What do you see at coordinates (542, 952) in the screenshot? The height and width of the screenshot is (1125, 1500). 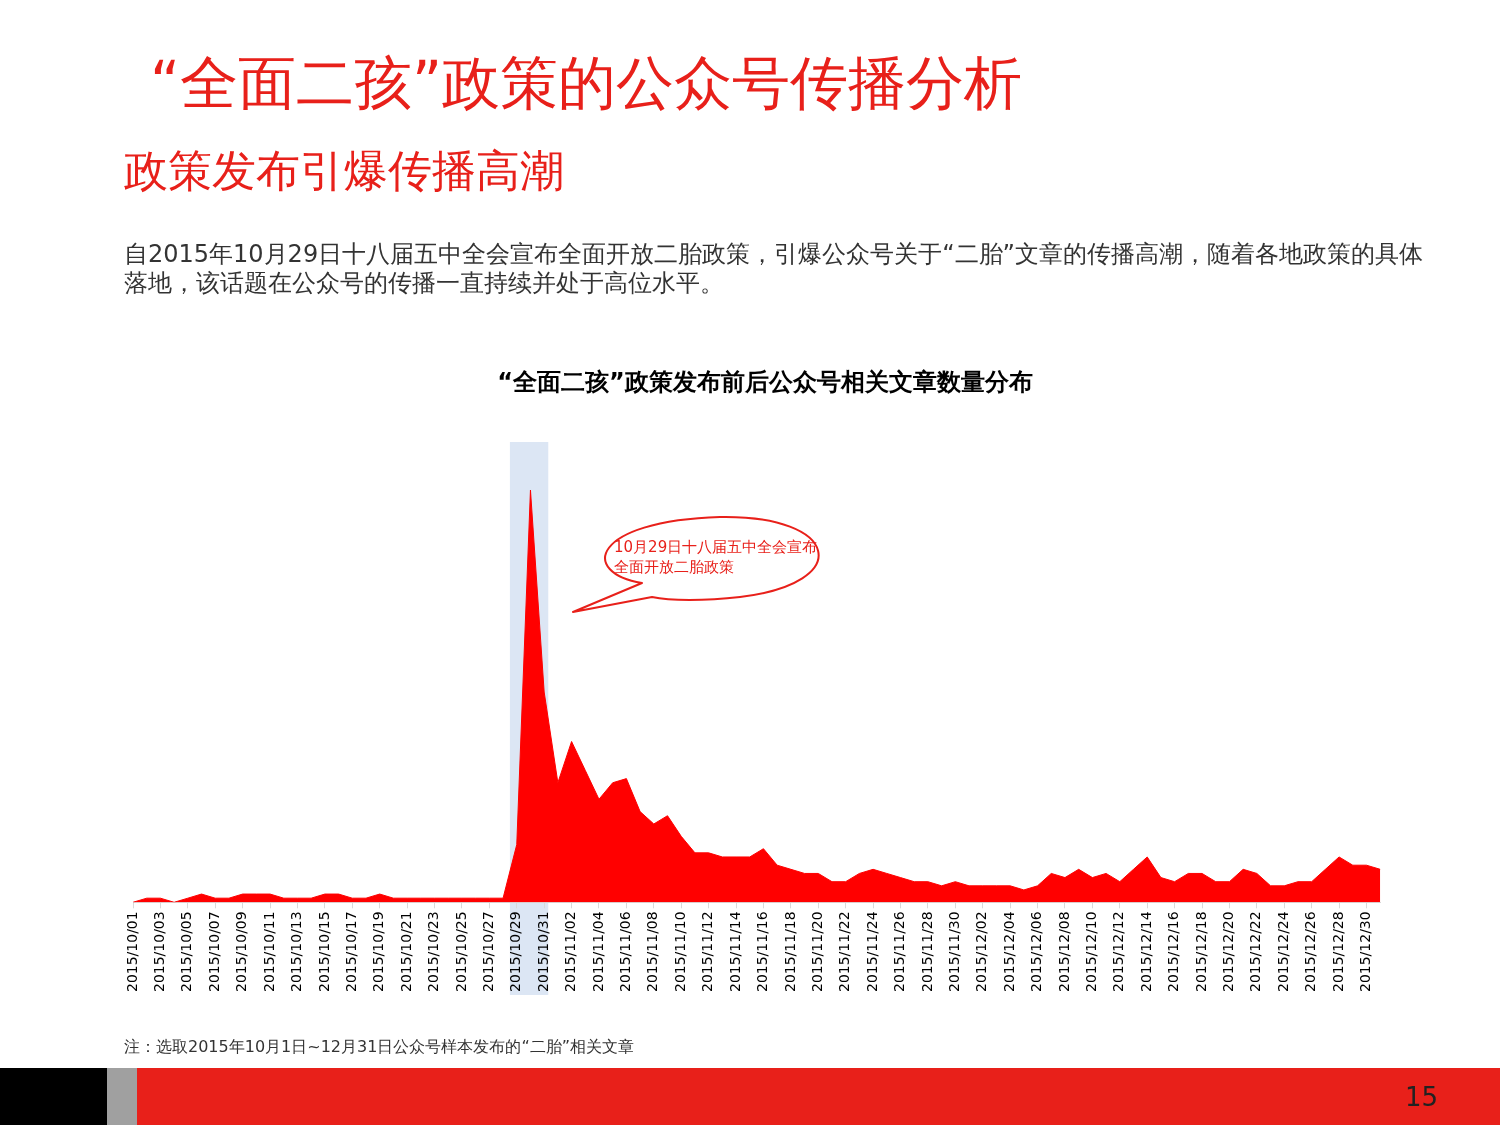 I see `x-tick-label: 2015/10/31` at bounding box center [542, 952].